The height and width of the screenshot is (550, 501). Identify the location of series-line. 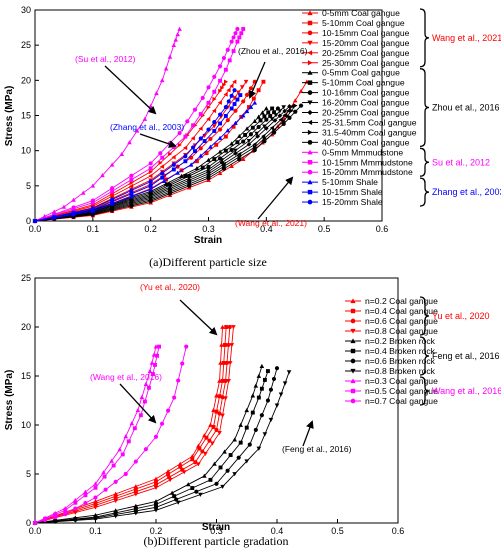
(136, 125).